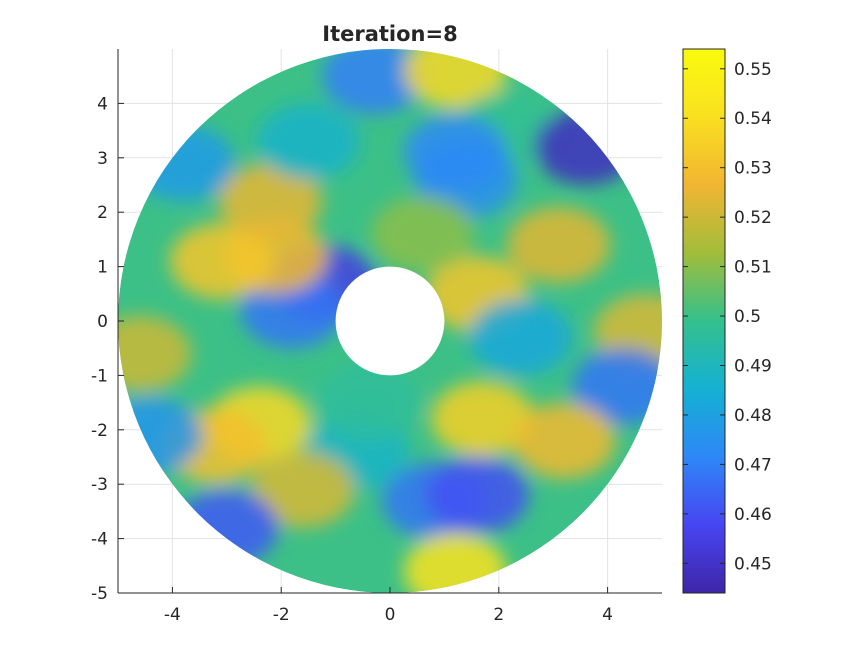 Image resolution: width=859 pixels, height=667 pixels. Describe the element at coordinates (753, 367) in the screenshot. I see `colorbar-tick-label: 0.49` at that location.